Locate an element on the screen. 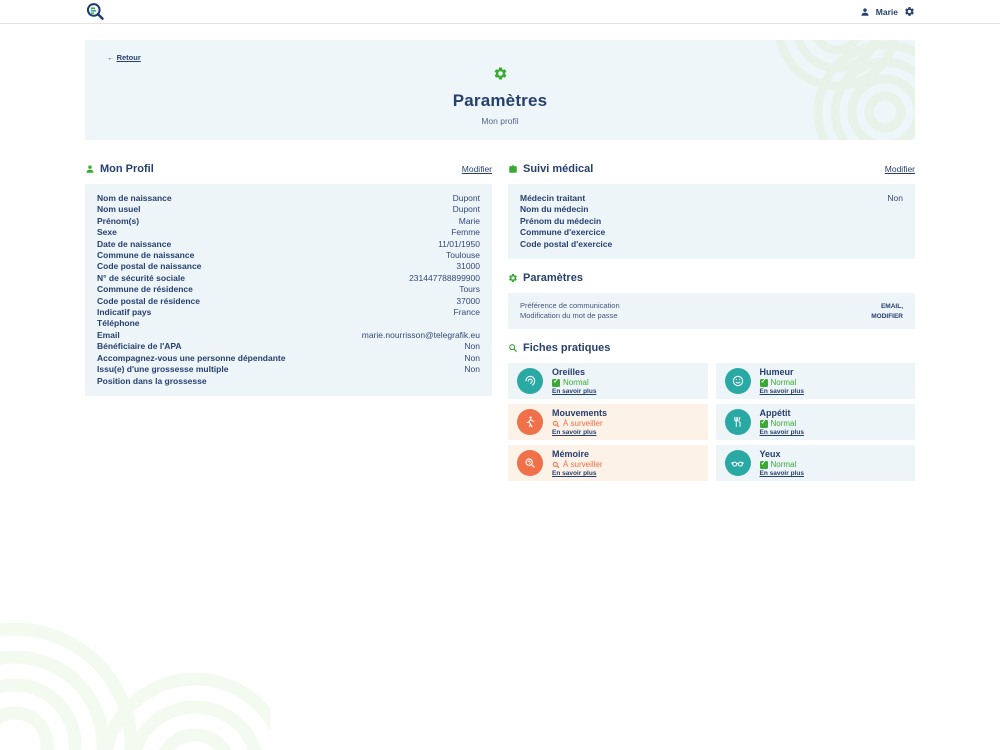  profile-row-label: Téléphone is located at coordinates (118, 323).